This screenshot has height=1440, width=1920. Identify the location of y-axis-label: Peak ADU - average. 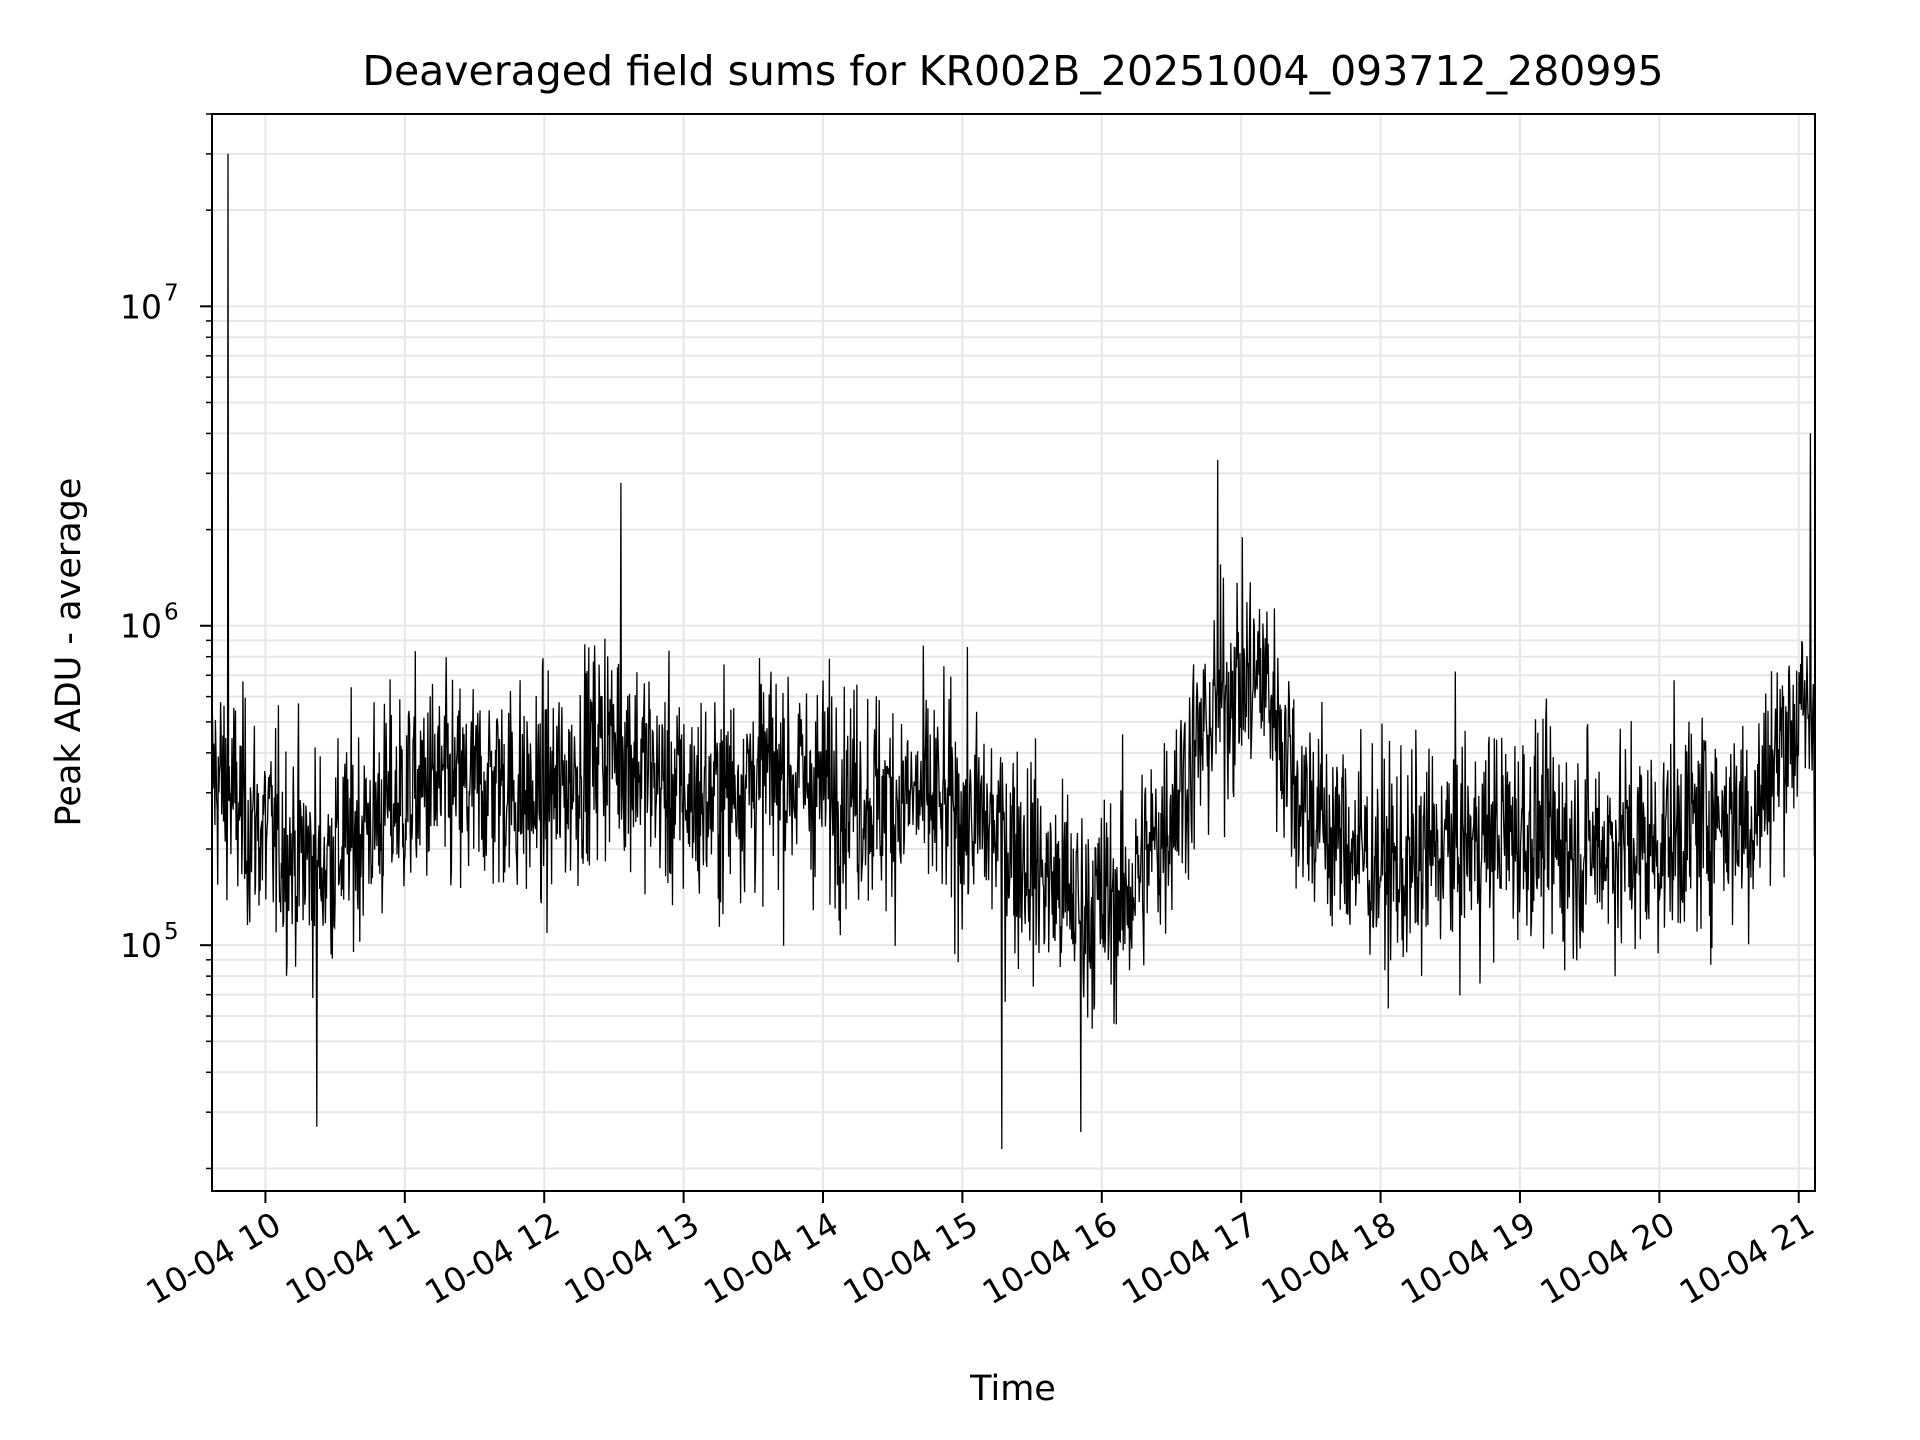
(69, 652).